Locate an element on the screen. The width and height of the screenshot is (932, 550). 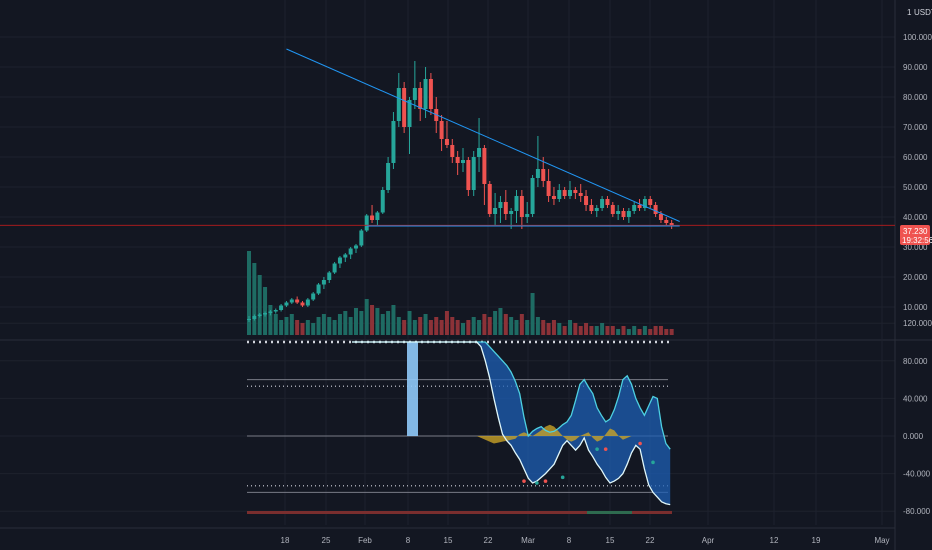
time-axis-tick: 12 is located at coordinates (774, 540).